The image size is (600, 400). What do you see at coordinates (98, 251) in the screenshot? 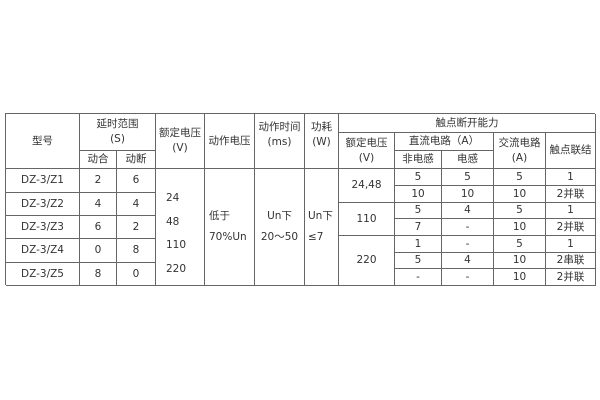
I see `left-row-make: 0` at bounding box center [98, 251].